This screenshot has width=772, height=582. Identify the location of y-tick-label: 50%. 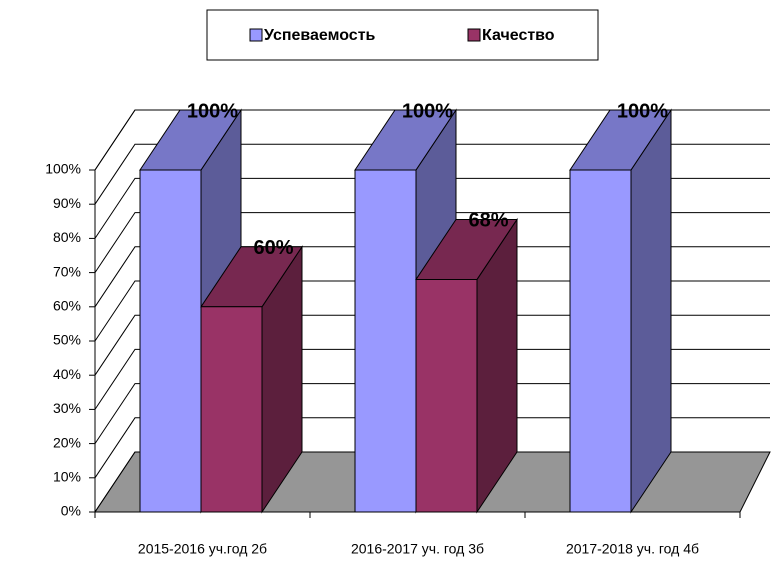
(67, 340).